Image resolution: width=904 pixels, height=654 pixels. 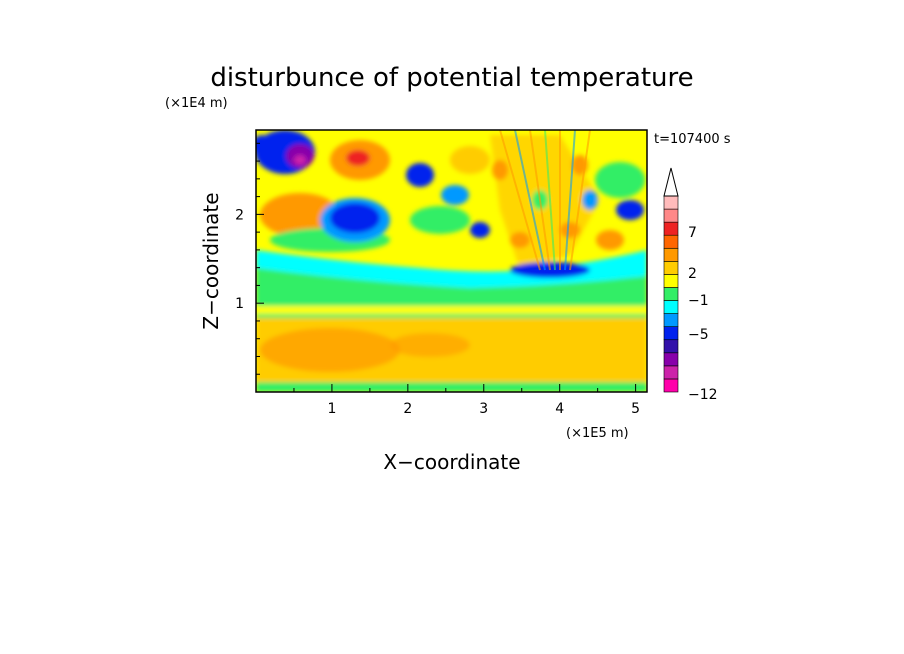 What do you see at coordinates (692, 274) in the screenshot?
I see `colorbar-tick-label: 2` at bounding box center [692, 274].